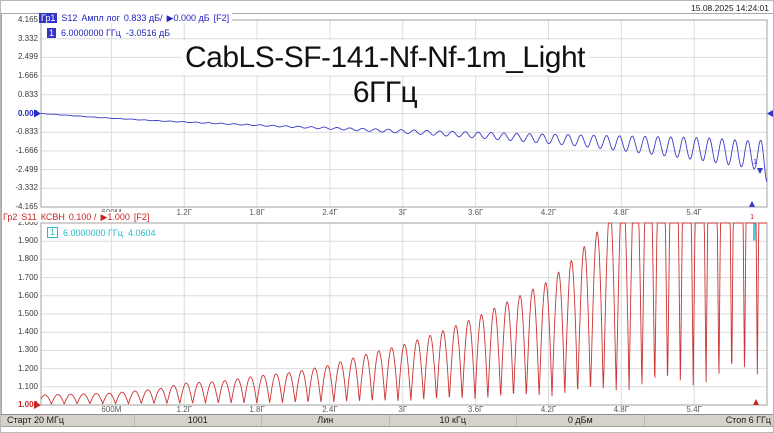 This screenshot has height=433, width=774. Describe the element at coordinates (148, 33) in the screenshot. I see `marker1-value: -3.0516 дБ` at that location.